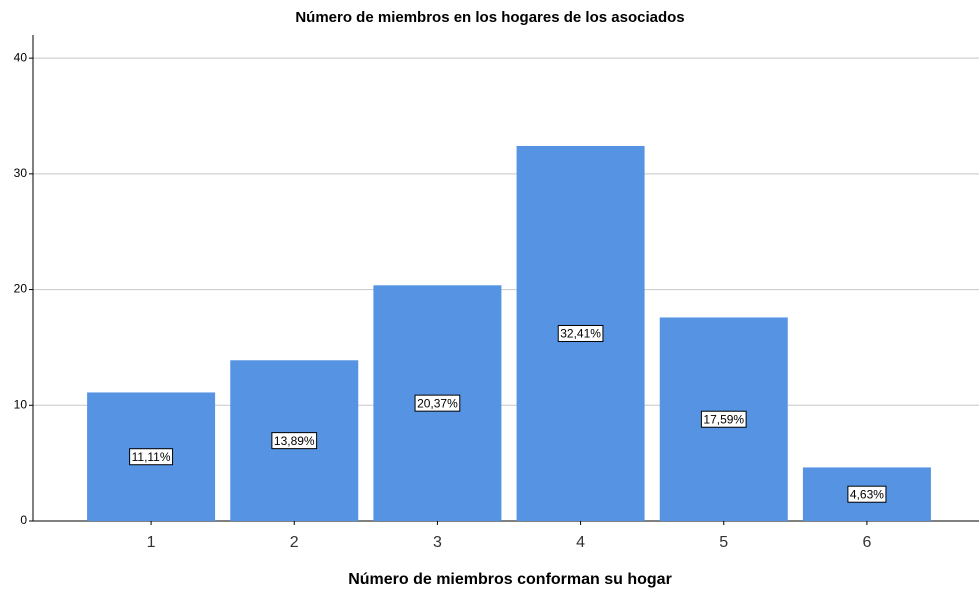  What do you see at coordinates (21, 173) in the screenshot?
I see `y-tick-label: 30` at bounding box center [21, 173].